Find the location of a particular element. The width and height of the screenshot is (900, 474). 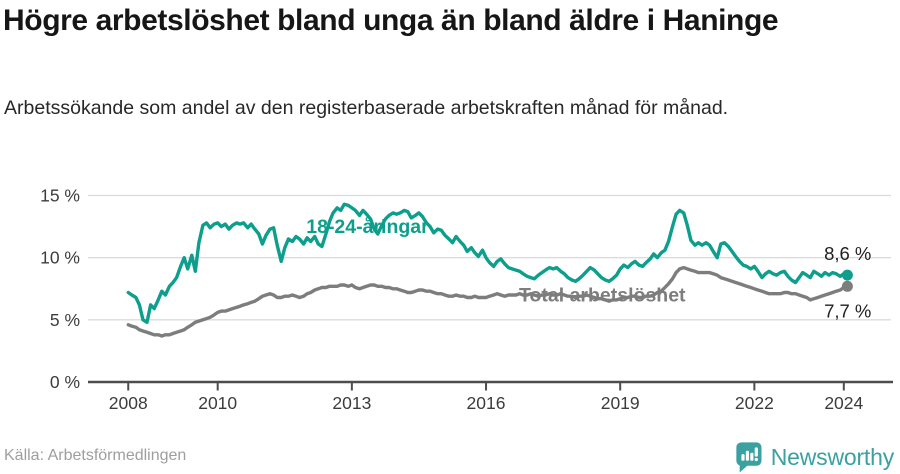

y-axis-label: 5 % is located at coordinates (65, 320).